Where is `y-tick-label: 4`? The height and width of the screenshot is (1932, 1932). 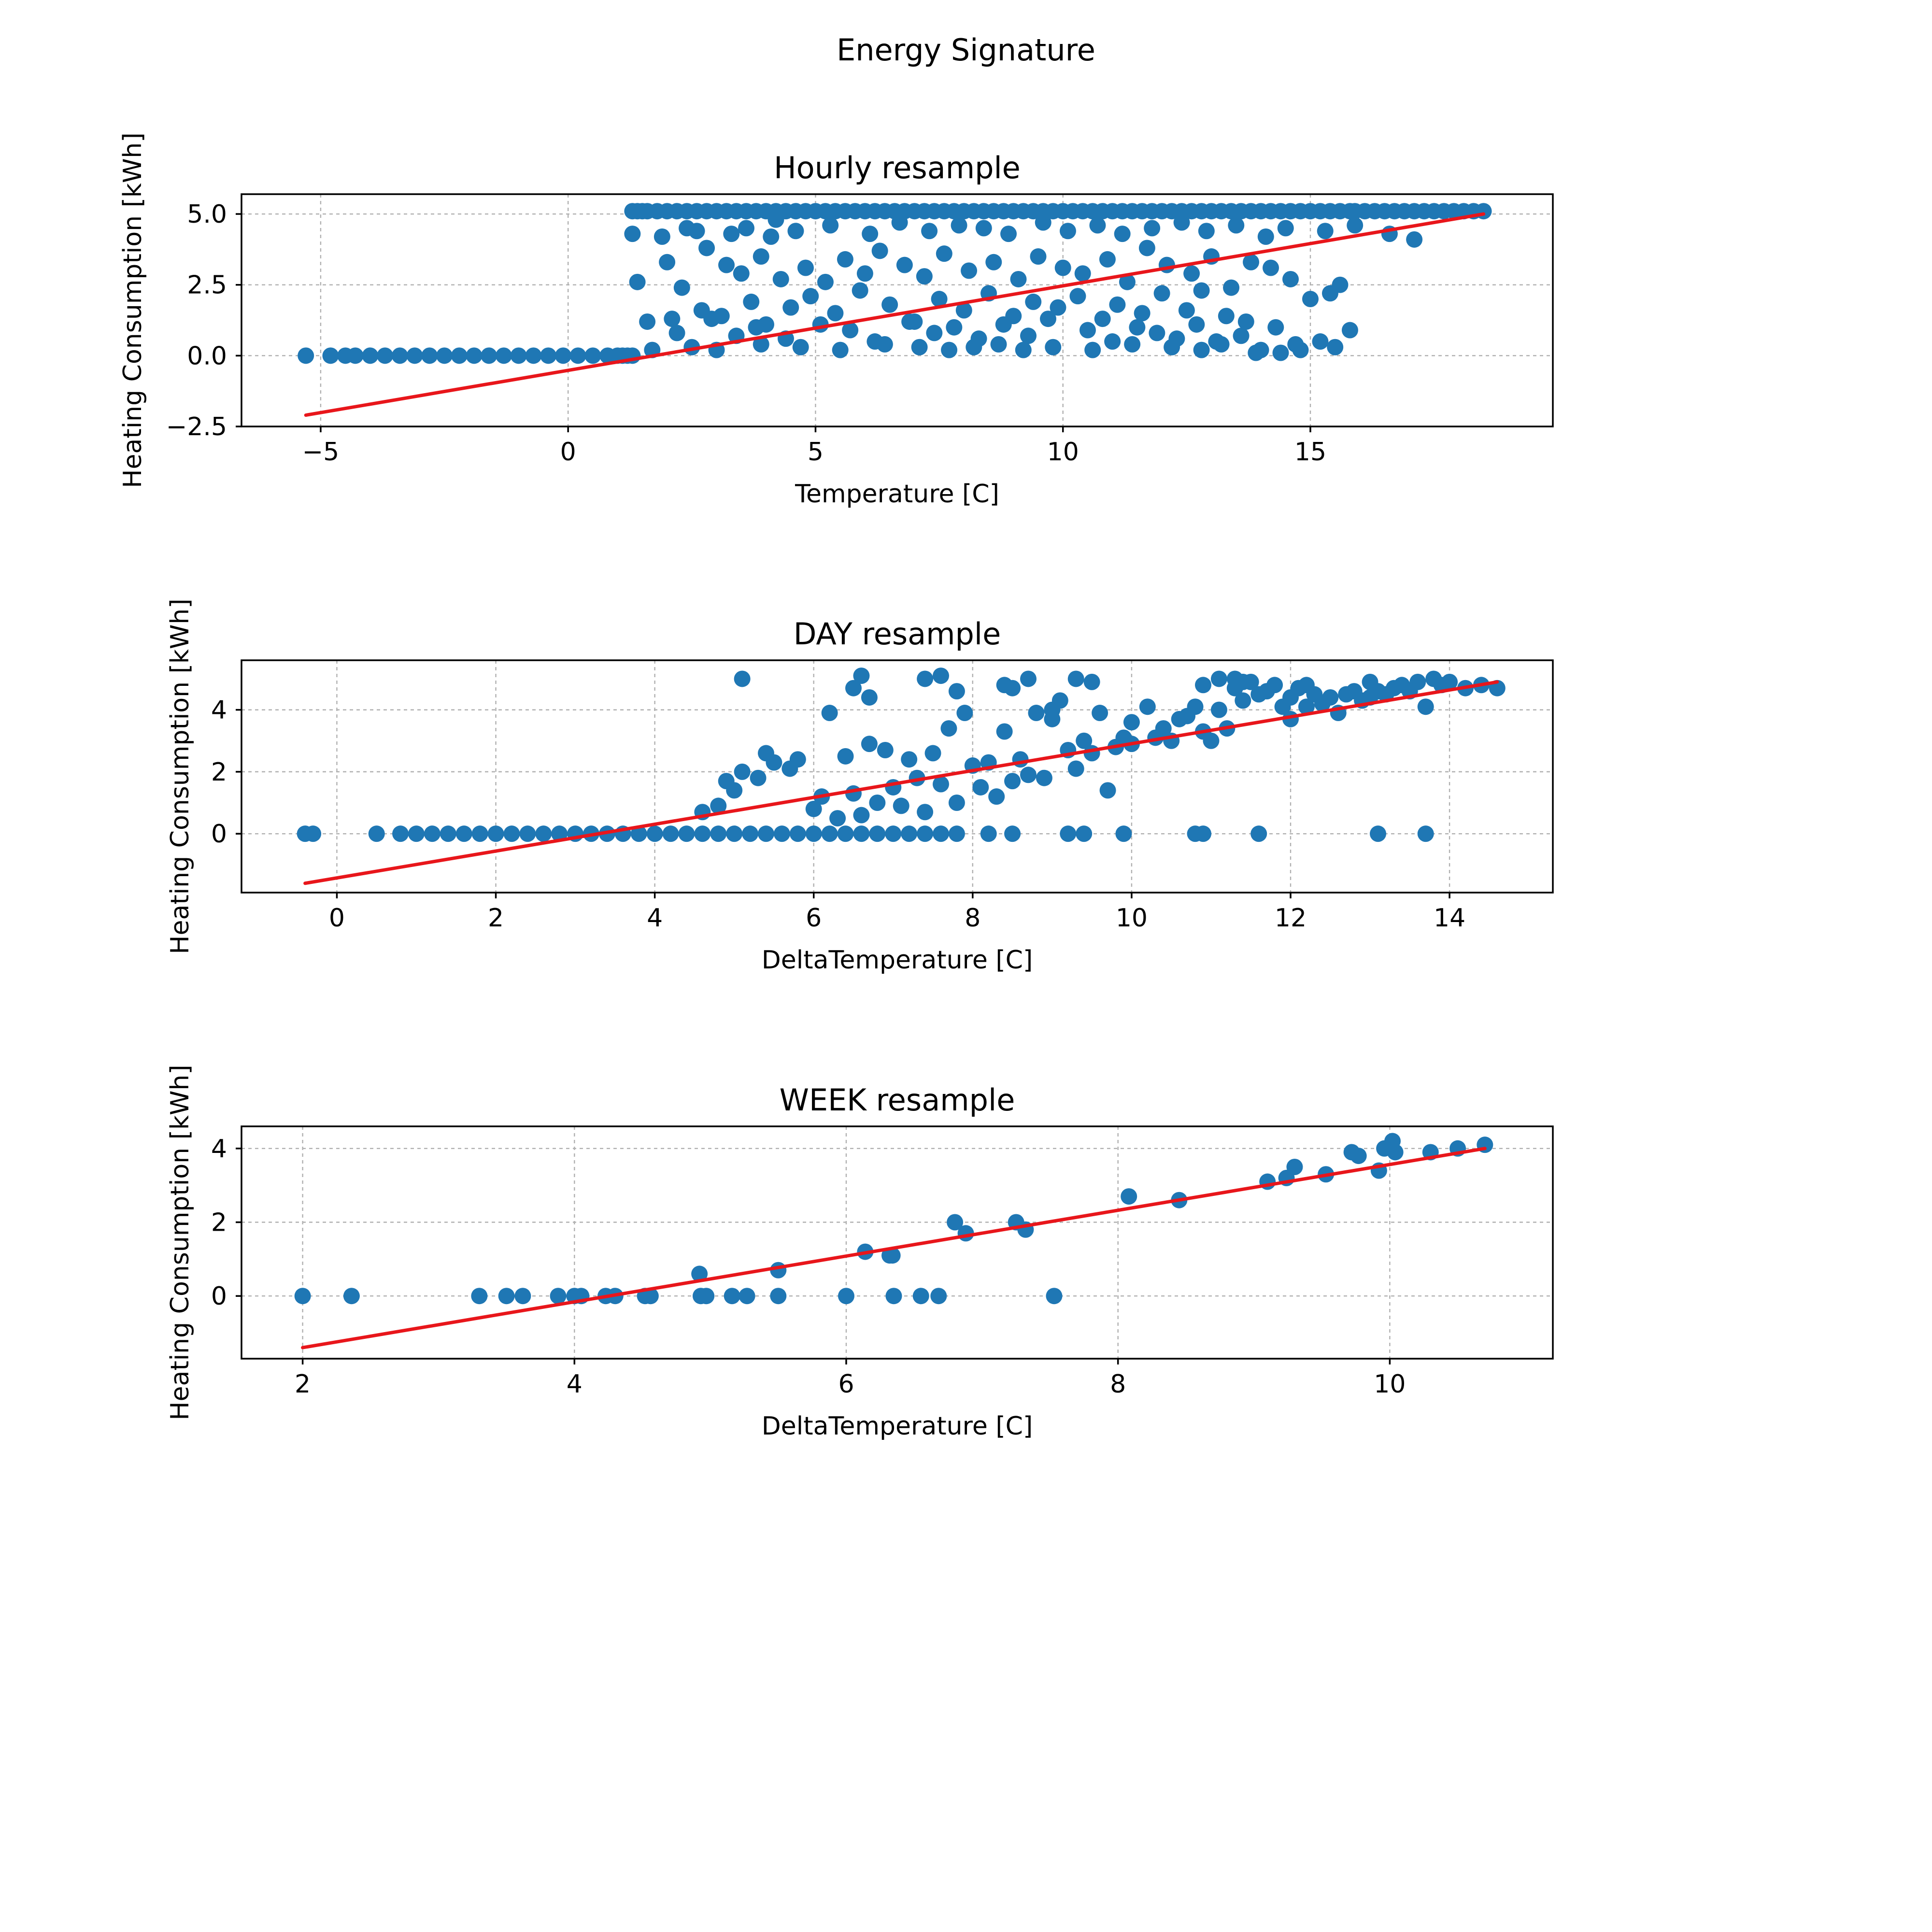 y-tick-label: 4 is located at coordinates (219, 710).